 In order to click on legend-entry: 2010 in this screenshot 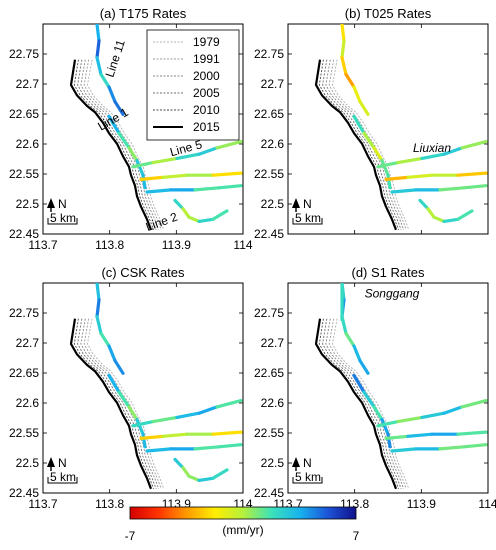, I will do `click(206, 110)`.